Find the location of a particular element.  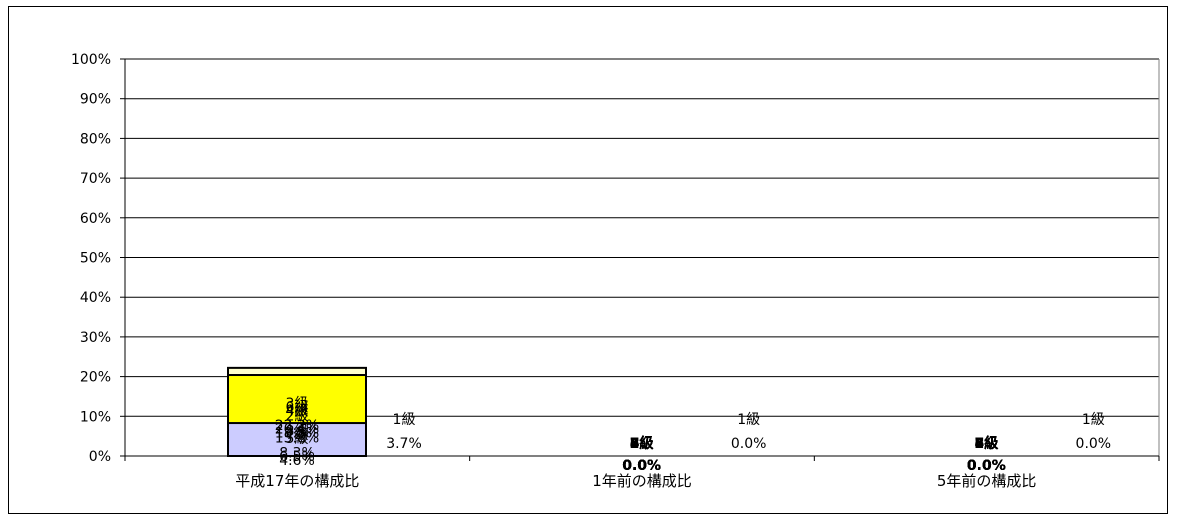

y-tick-label: 60% is located at coordinates (95, 219).